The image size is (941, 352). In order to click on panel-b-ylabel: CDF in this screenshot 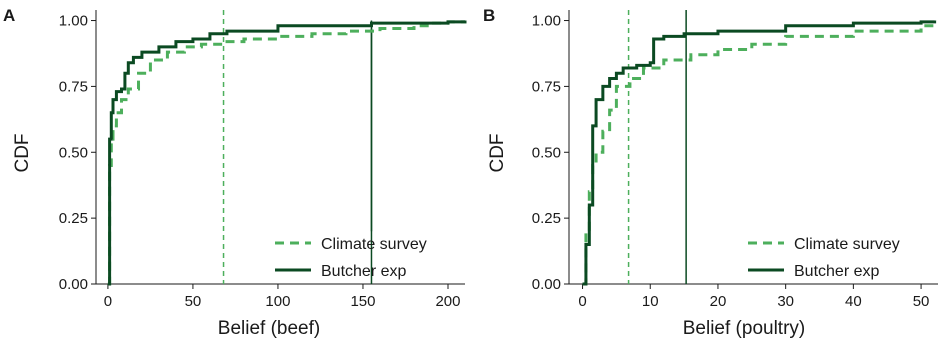, I will do `click(497, 152)`.